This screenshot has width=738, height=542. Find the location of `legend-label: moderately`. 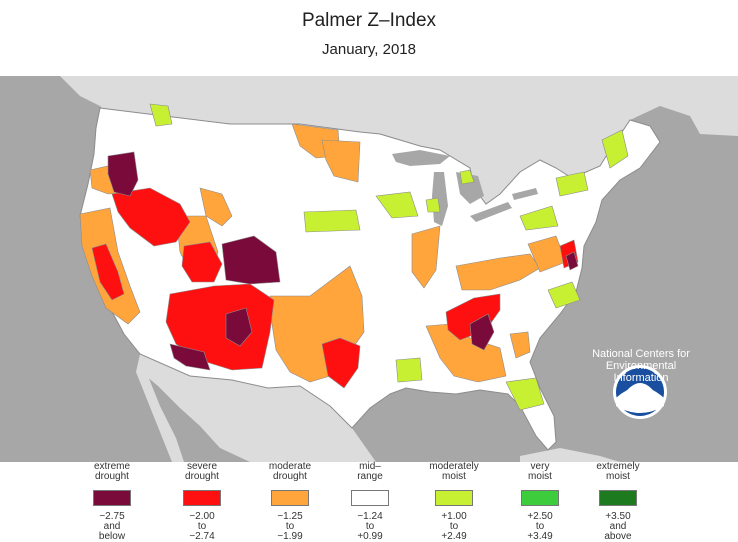

legend-label: moderately is located at coordinates (454, 466).